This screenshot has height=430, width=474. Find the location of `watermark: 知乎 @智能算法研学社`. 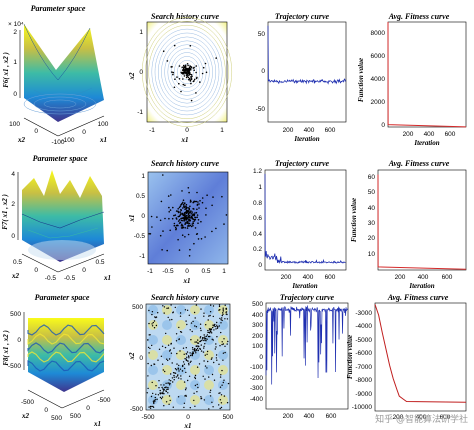

watermark: 知乎 @智能算法研学社 is located at coordinates (421, 419).